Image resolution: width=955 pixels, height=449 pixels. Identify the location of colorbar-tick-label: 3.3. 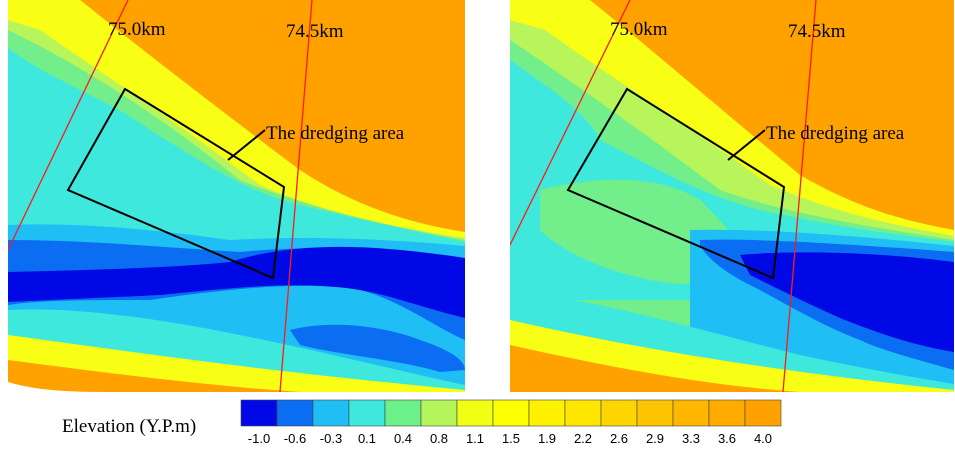
(691, 438).